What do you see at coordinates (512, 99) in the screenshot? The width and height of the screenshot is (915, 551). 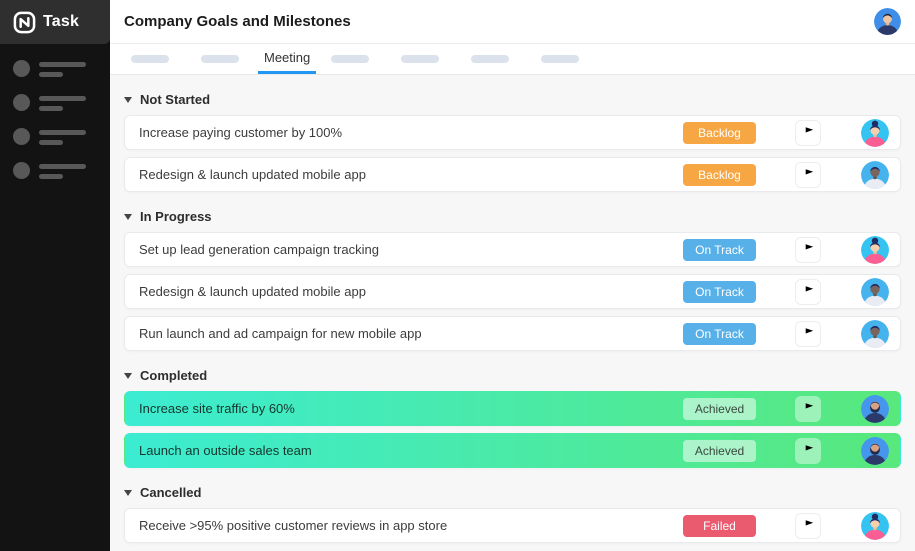 I see `section-header-not-started: Not Started` at bounding box center [512, 99].